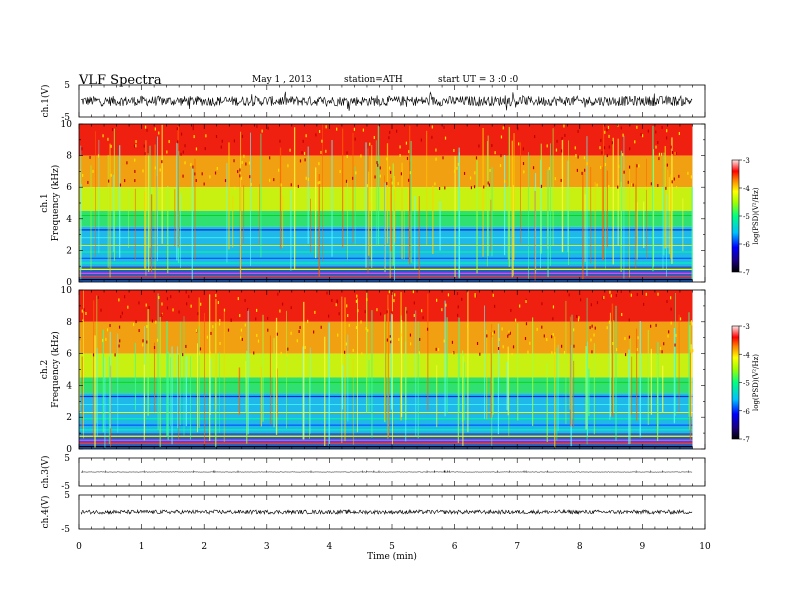 The image size is (792, 612). What do you see at coordinates (386, 274) in the screenshot?
I see `band-vlf-base` at bounding box center [386, 274].